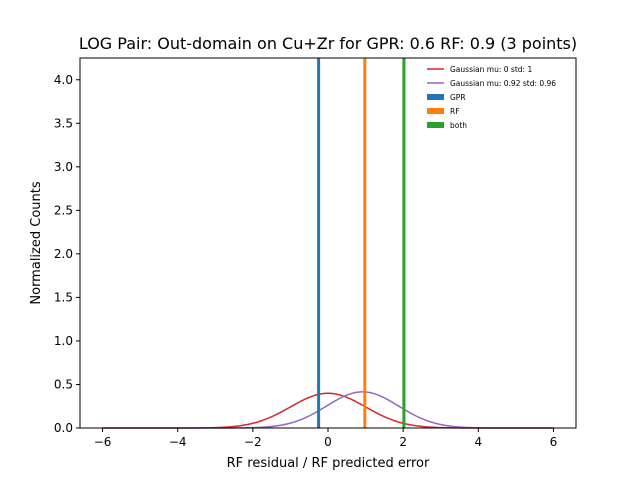 The image size is (640, 484). I want to click on legend-label: RF, so click(455, 111).